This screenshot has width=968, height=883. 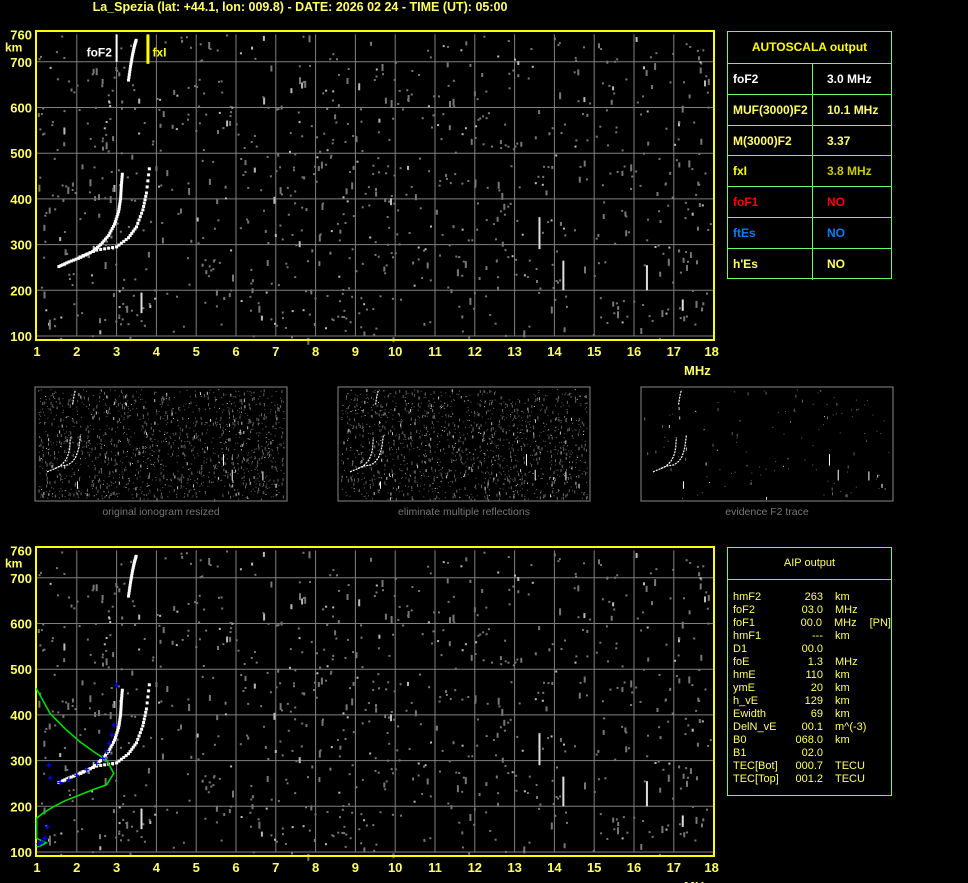 I want to click on thumbnail-streak, so click(x=526, y=460).